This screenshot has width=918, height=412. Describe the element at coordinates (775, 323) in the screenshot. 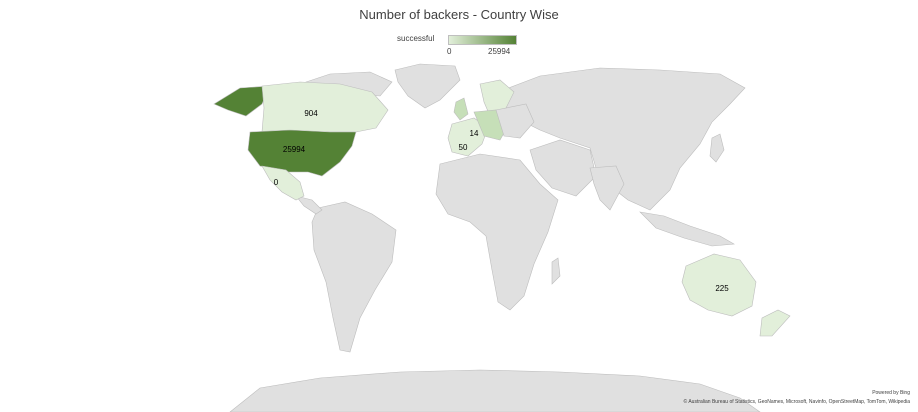

I see `new-zealand-region` at that location.